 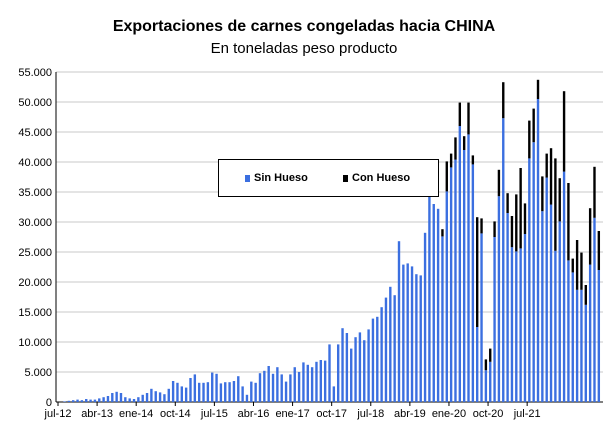 What do you see at coordinates (35, 283) in the screenshot?
I see `y-tick-label: 20.000` at bounding box center [35, 283].